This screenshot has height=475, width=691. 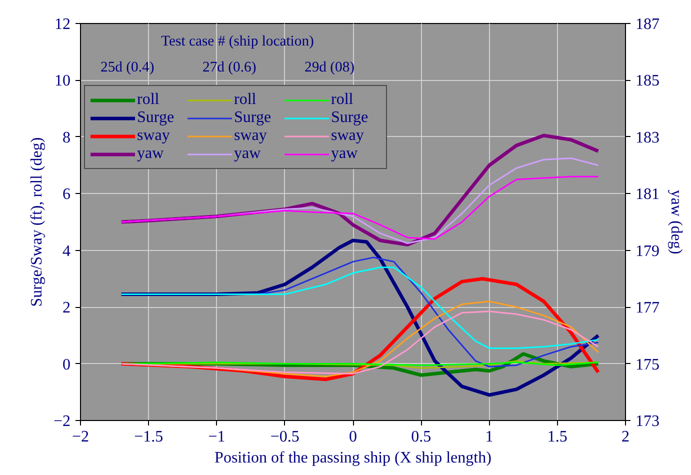 I want to click on y-tick-label: 8, so click(x=66, y=137).